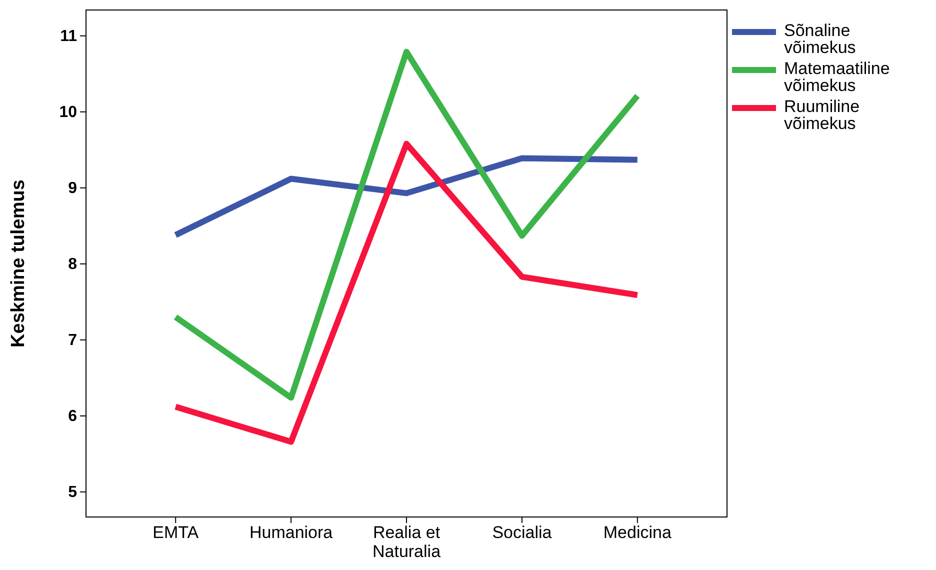  I want to click on y-tick-label: 10, so click(68, 112).